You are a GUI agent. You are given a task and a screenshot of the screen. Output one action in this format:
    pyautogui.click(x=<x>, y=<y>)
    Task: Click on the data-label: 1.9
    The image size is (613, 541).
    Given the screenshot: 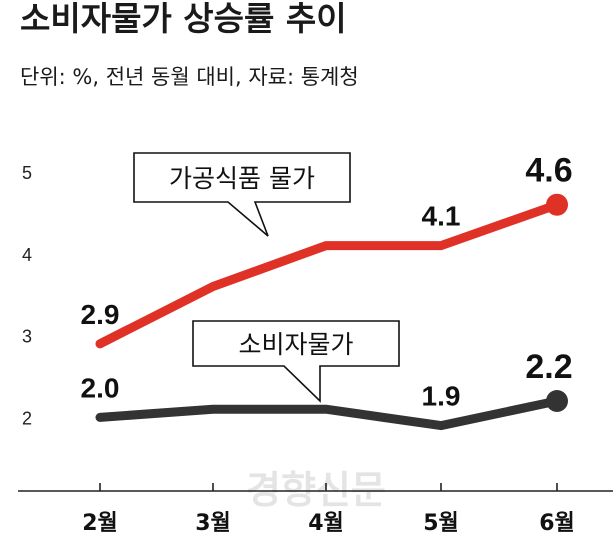 What is the action you would take?
    pyautogui.click(x=441, y=396)
    